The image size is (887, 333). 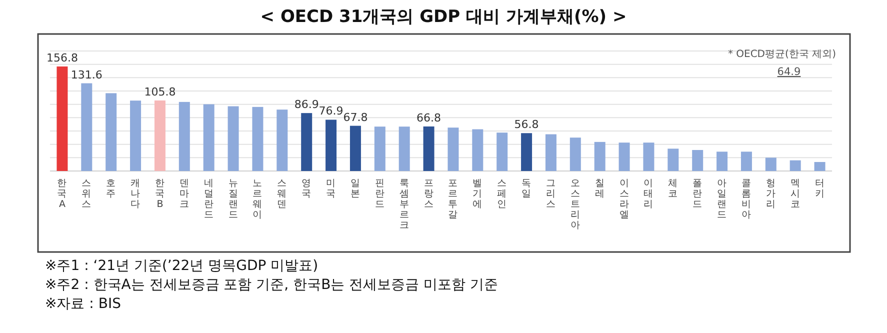 What do you see at coordinates (673, 189) in the screenshot?
I see `x-tick-label: 체코` at bounding box center [673, 189].